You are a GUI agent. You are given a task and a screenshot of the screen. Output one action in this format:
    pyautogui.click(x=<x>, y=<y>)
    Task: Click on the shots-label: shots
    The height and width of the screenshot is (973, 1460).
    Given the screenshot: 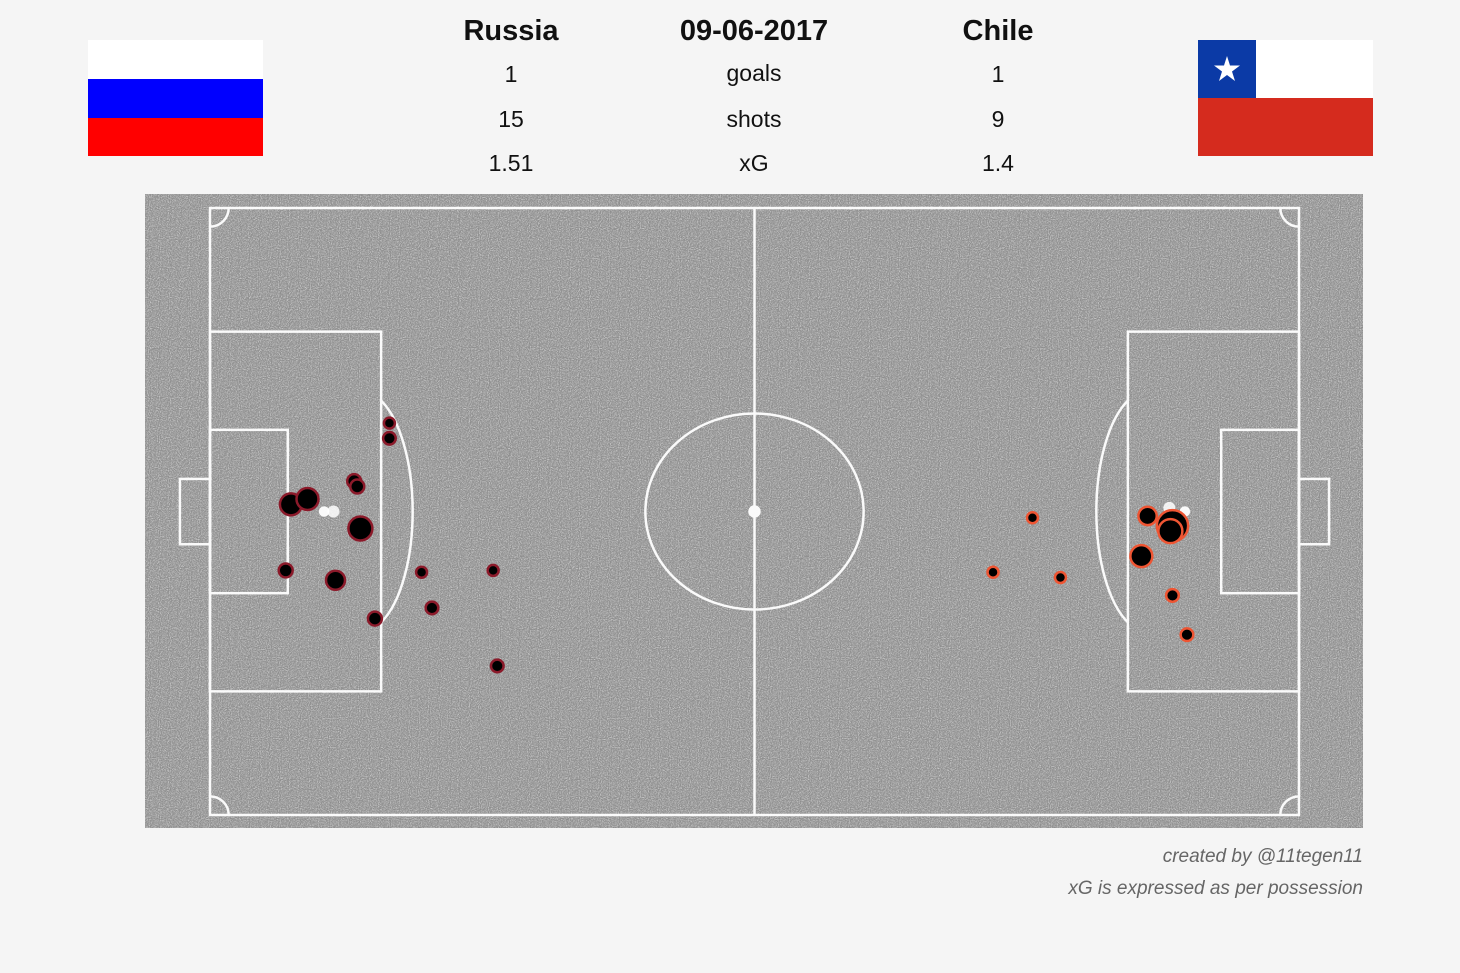 What is the action you would take?
    pyautogui.click(x=754, y=119)
    